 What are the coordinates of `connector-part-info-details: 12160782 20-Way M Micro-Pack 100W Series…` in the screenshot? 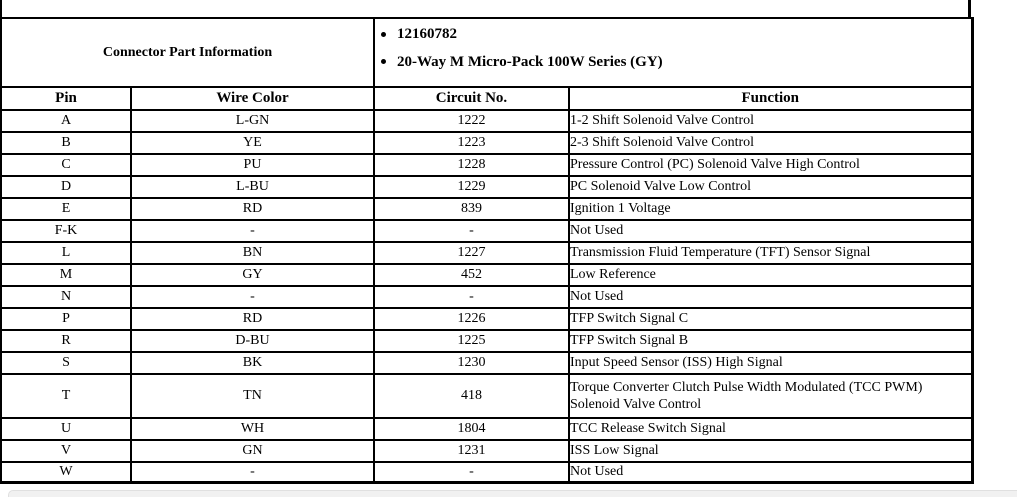 It's located at (673, 52).